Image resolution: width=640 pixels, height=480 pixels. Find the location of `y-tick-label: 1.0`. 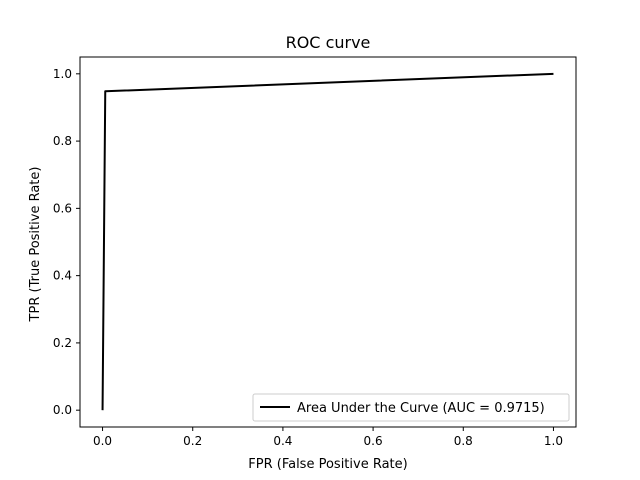

y-tick-label: 1.0 is located at coordinates (62, 74).